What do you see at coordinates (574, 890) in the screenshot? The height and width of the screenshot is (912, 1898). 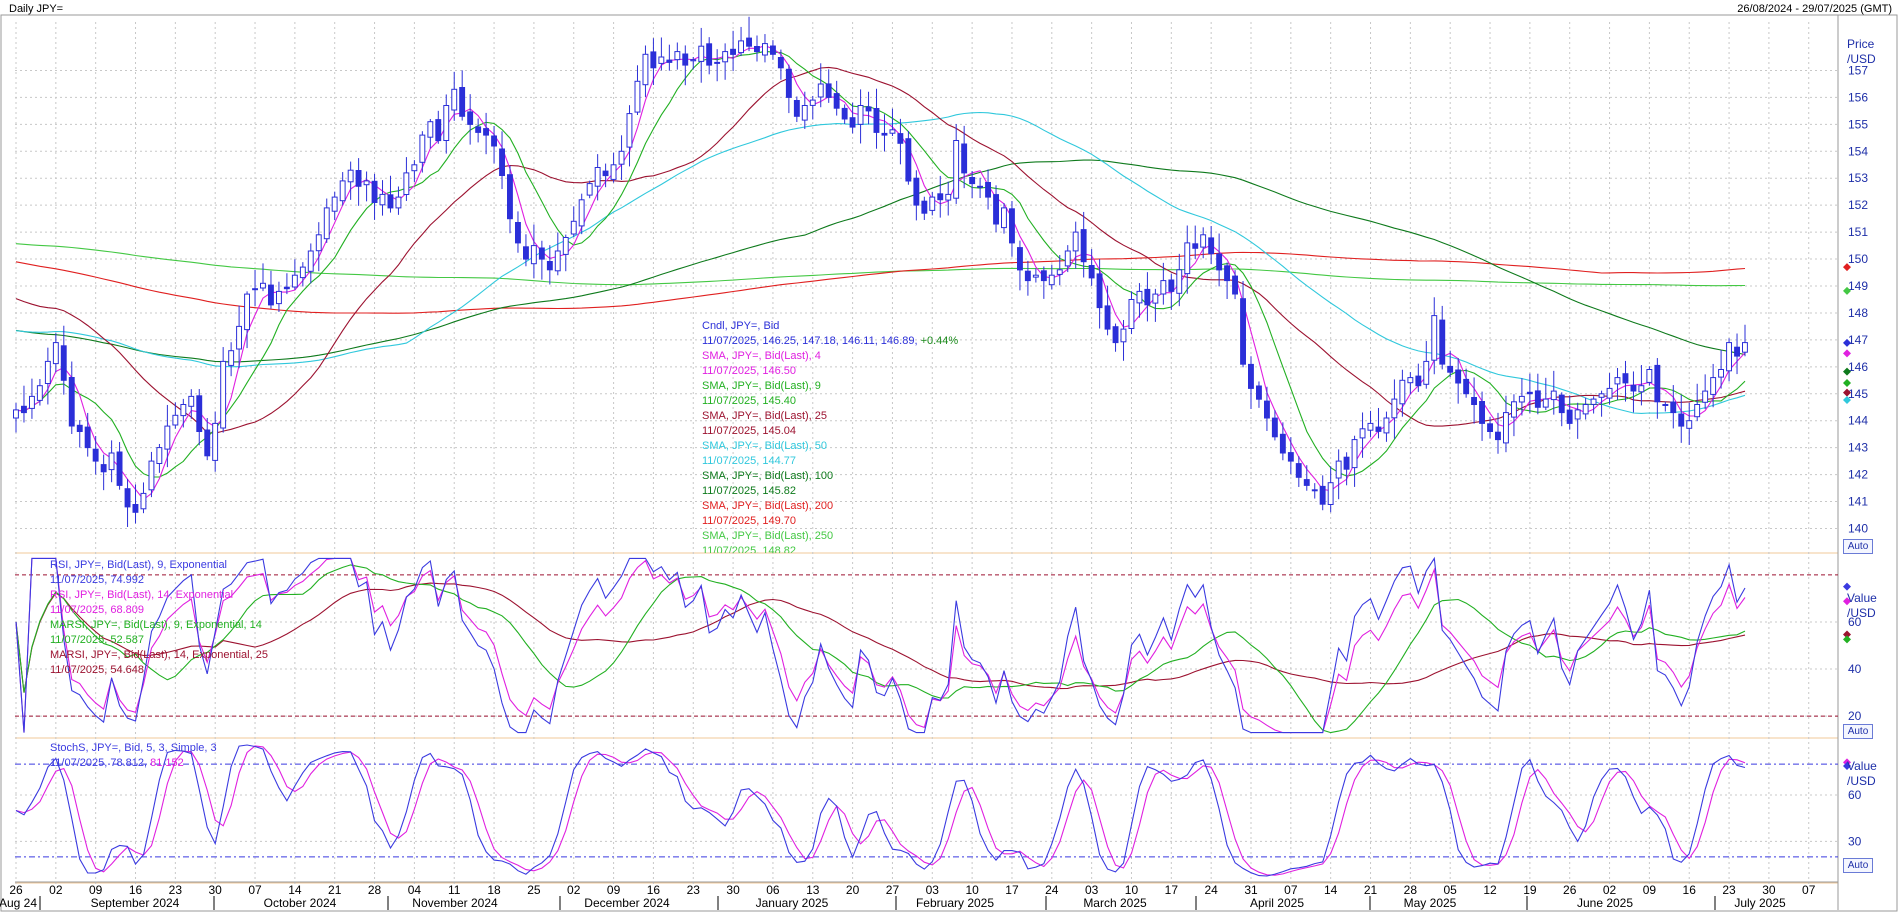 I see `x-tick-label: 02` at bounding box center [574, 890].